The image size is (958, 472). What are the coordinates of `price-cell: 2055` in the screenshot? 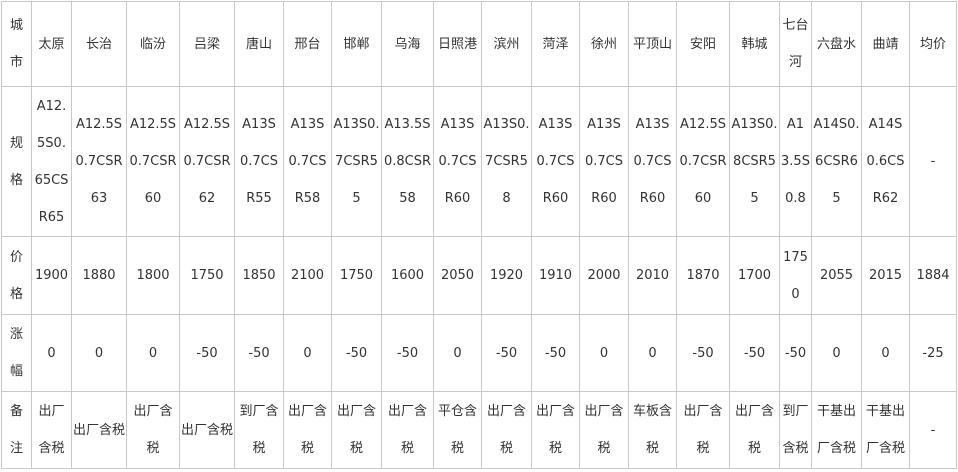 It's located at (836, 275).